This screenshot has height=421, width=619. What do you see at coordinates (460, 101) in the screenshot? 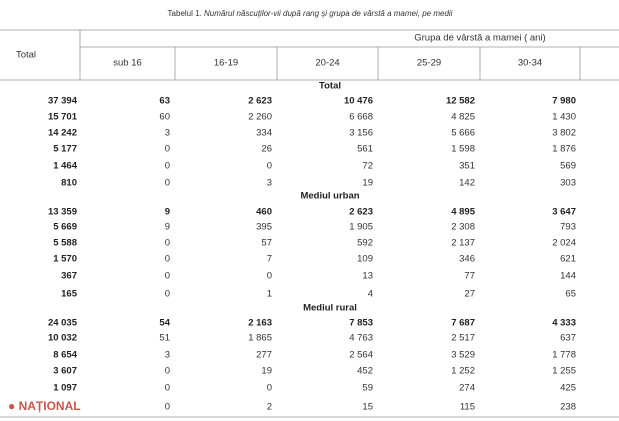
I see `cell: 12 582` at bounding box center [460, 101].